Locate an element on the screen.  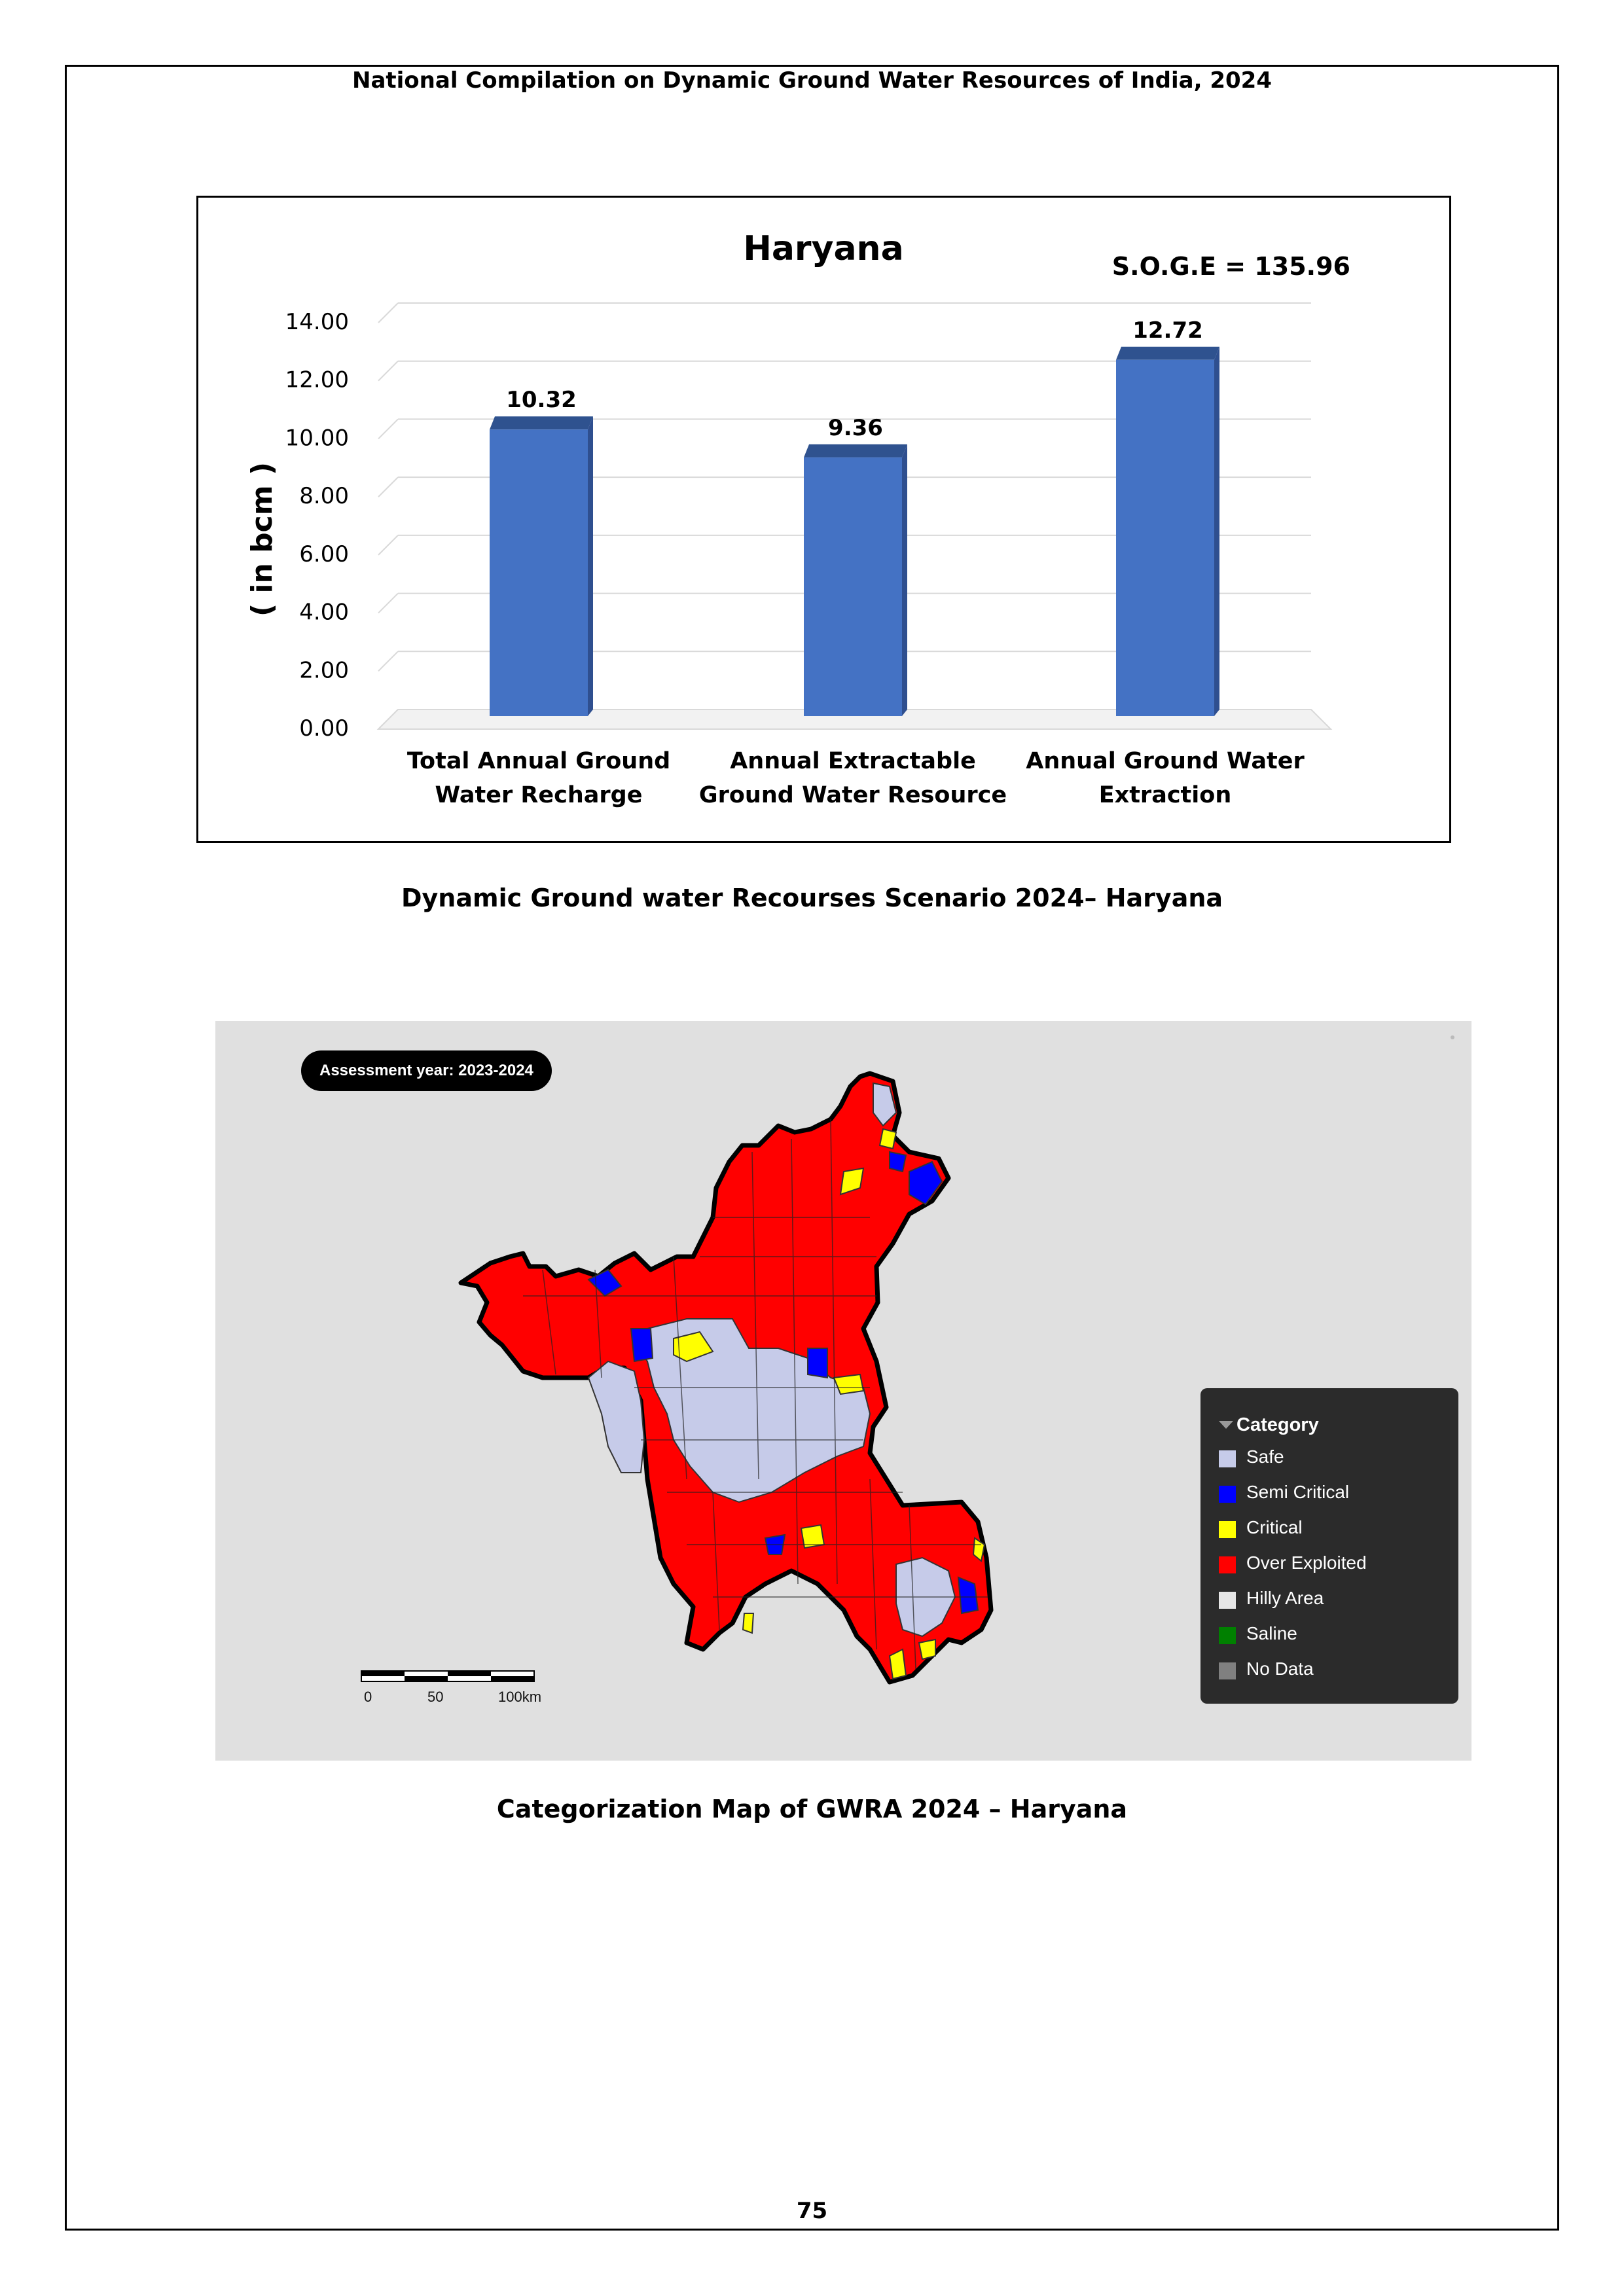
y-tick-label: 2.00 is located at coordinates (324, 670).